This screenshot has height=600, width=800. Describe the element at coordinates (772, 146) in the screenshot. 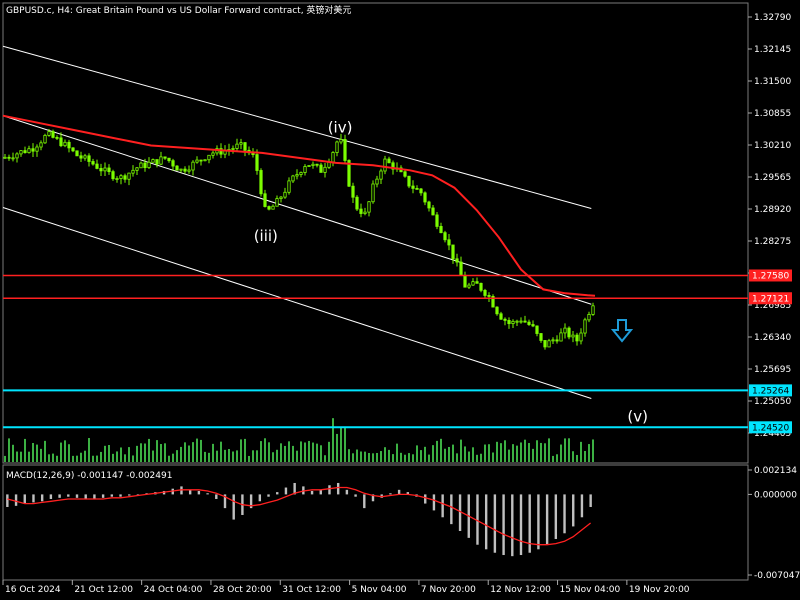

I see `price-tick-label: 1.30210` at that location.